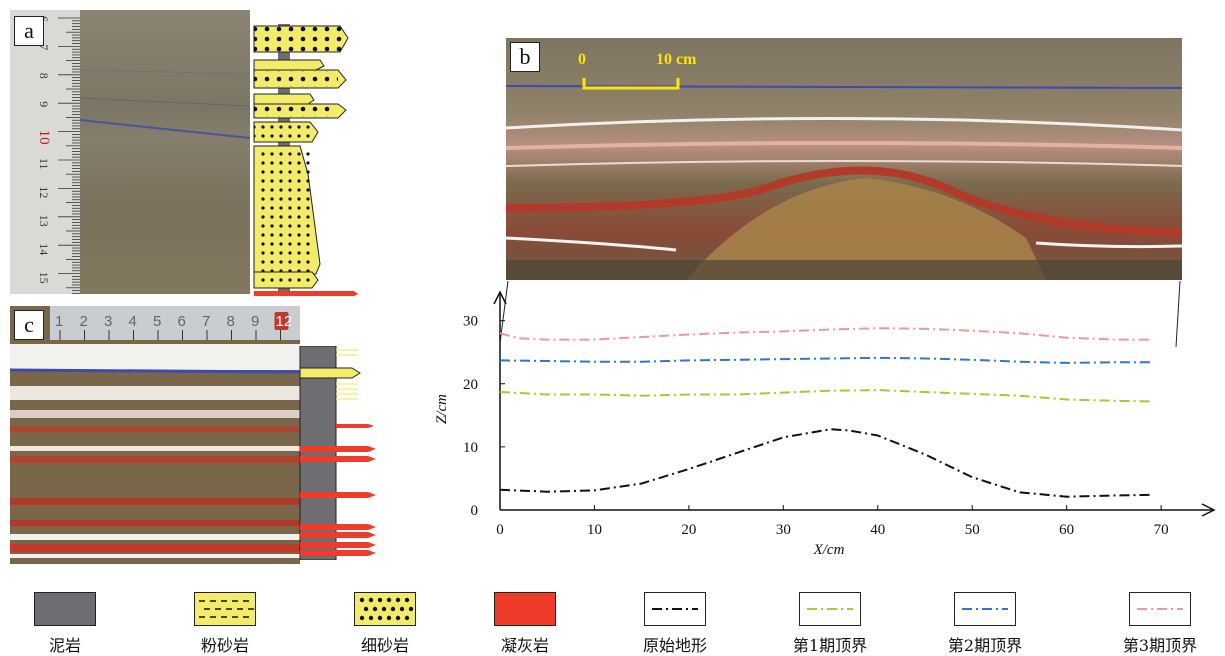  I want to click on panel-c-photo: 1 2 3 4 5 6 7 8 9 12, so click(155, 435).